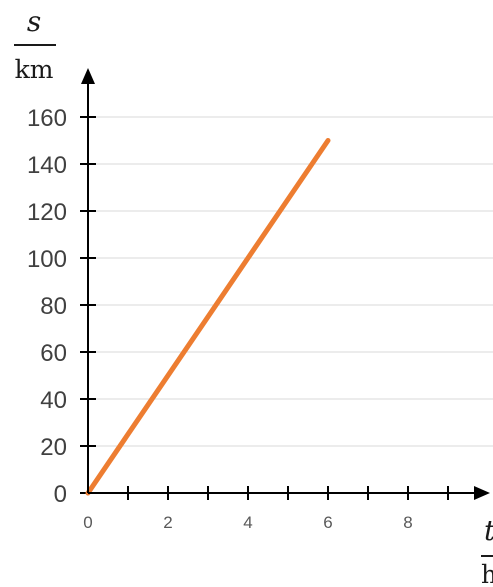  What do you see at coordinates (407, 522) in the screenshot?
I see `x-tick-label: 8` at bounding box center [407, 522].